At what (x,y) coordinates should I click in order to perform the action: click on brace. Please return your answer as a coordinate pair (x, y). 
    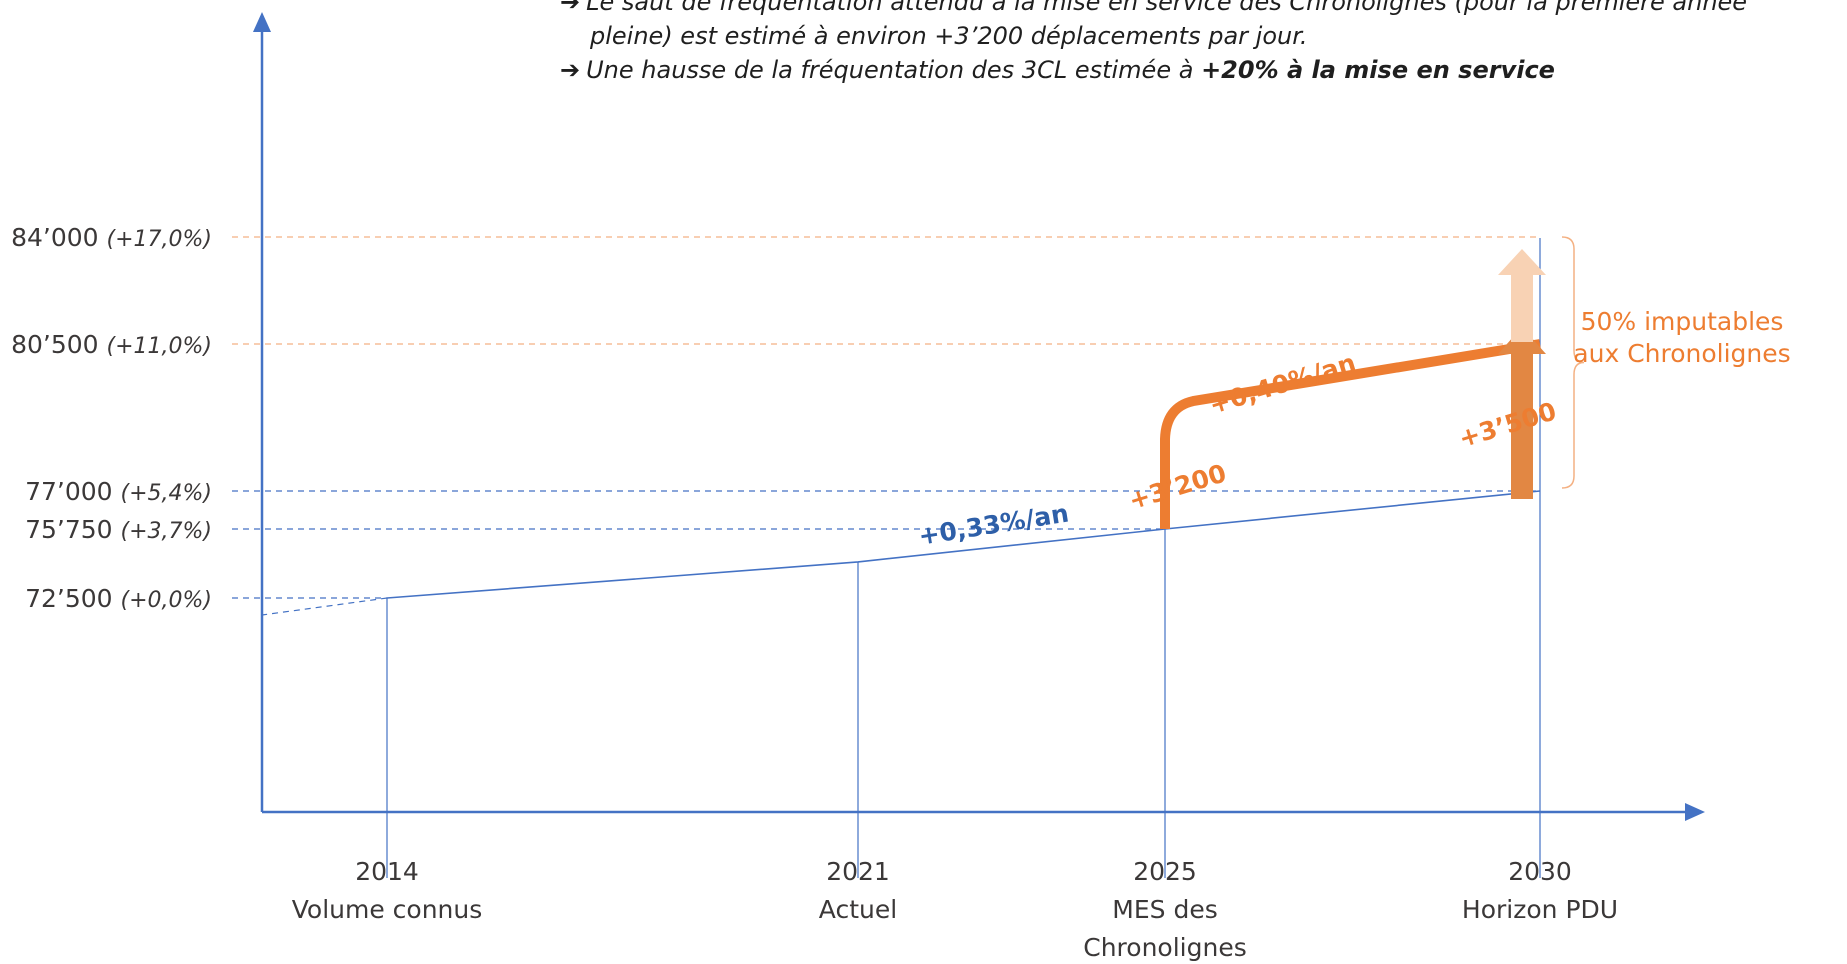
    Looking at the image, I should click on (1573, 362).